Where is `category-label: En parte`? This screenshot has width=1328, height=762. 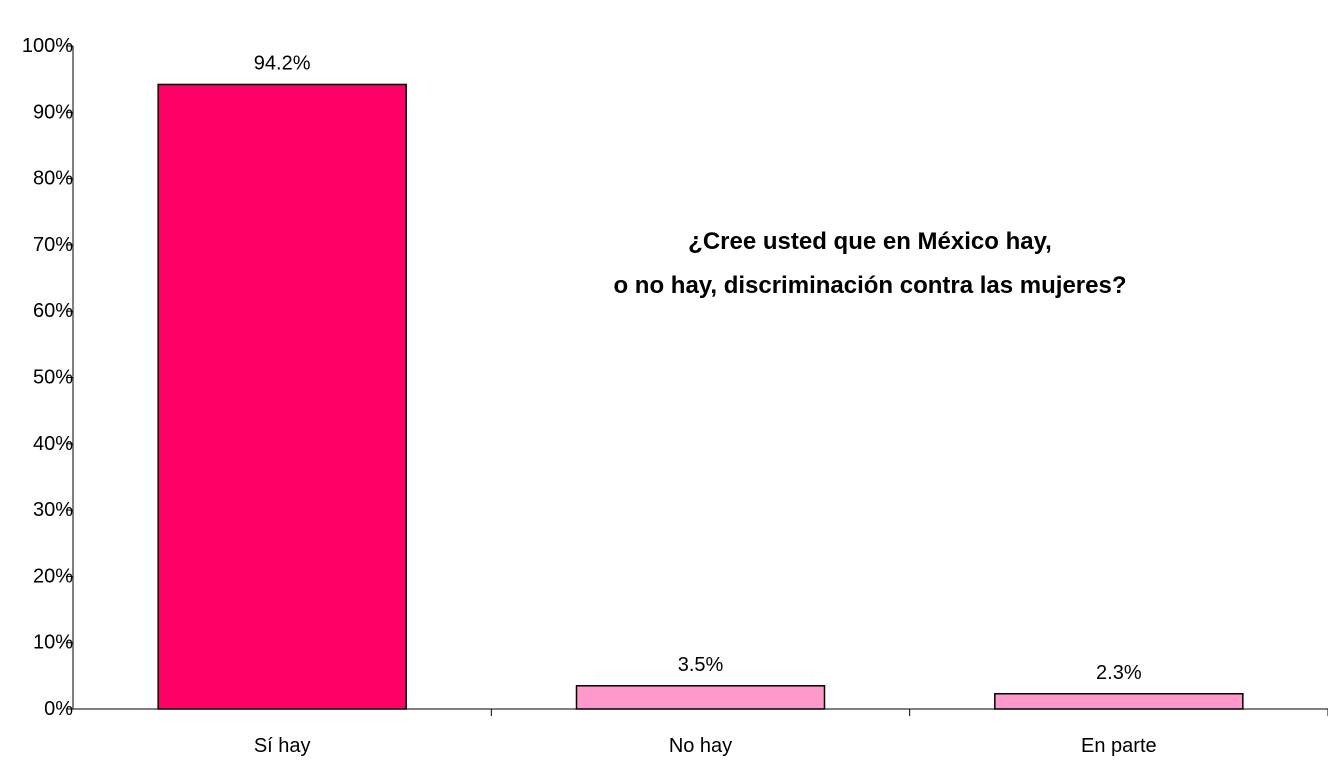 category-label: En parte is located at coordinates (1119, 746).